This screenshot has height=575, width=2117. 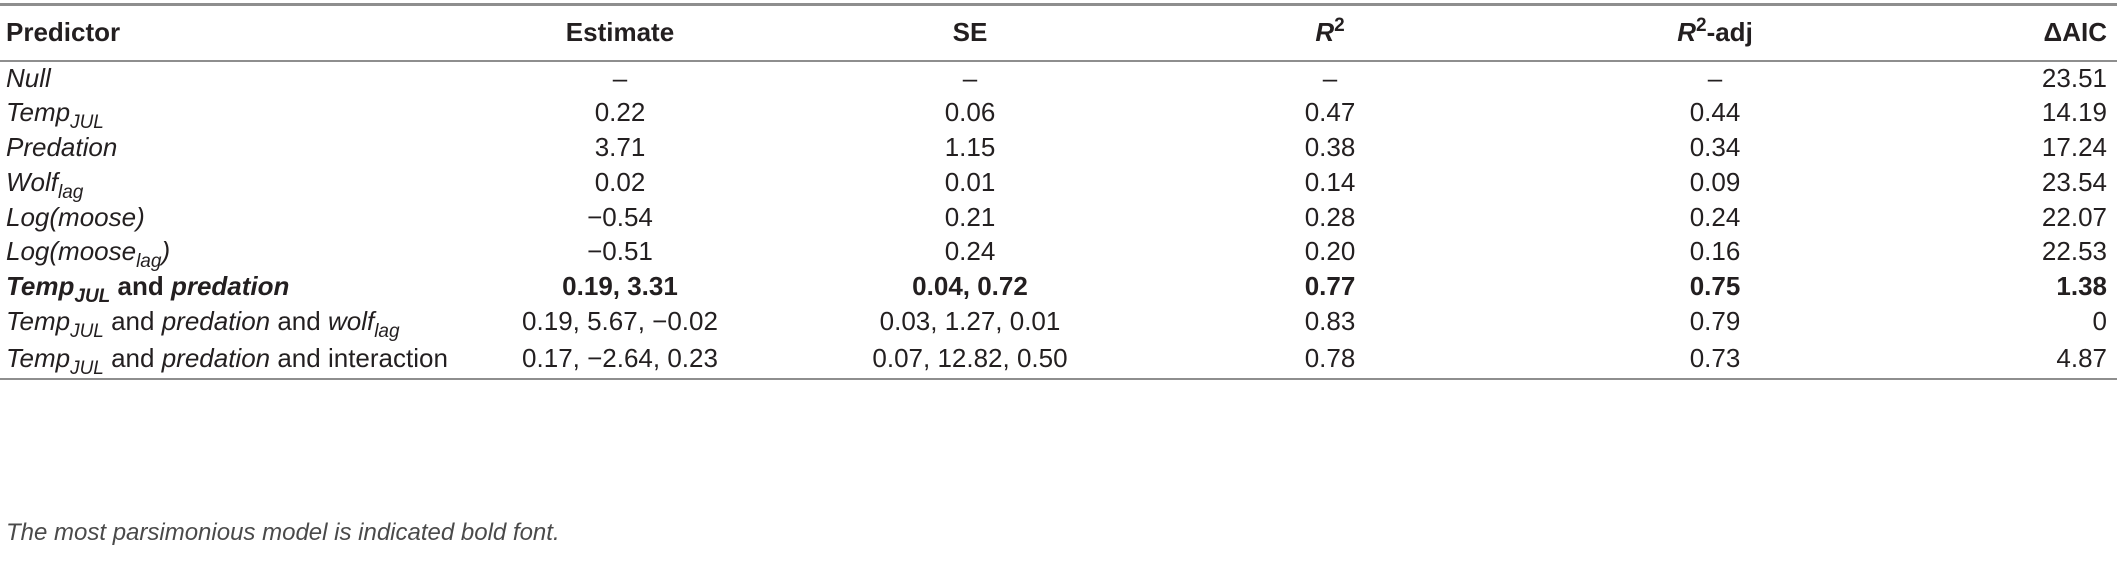 I want to click on r2-cell: 0.38, so click(x=1330, y=146).